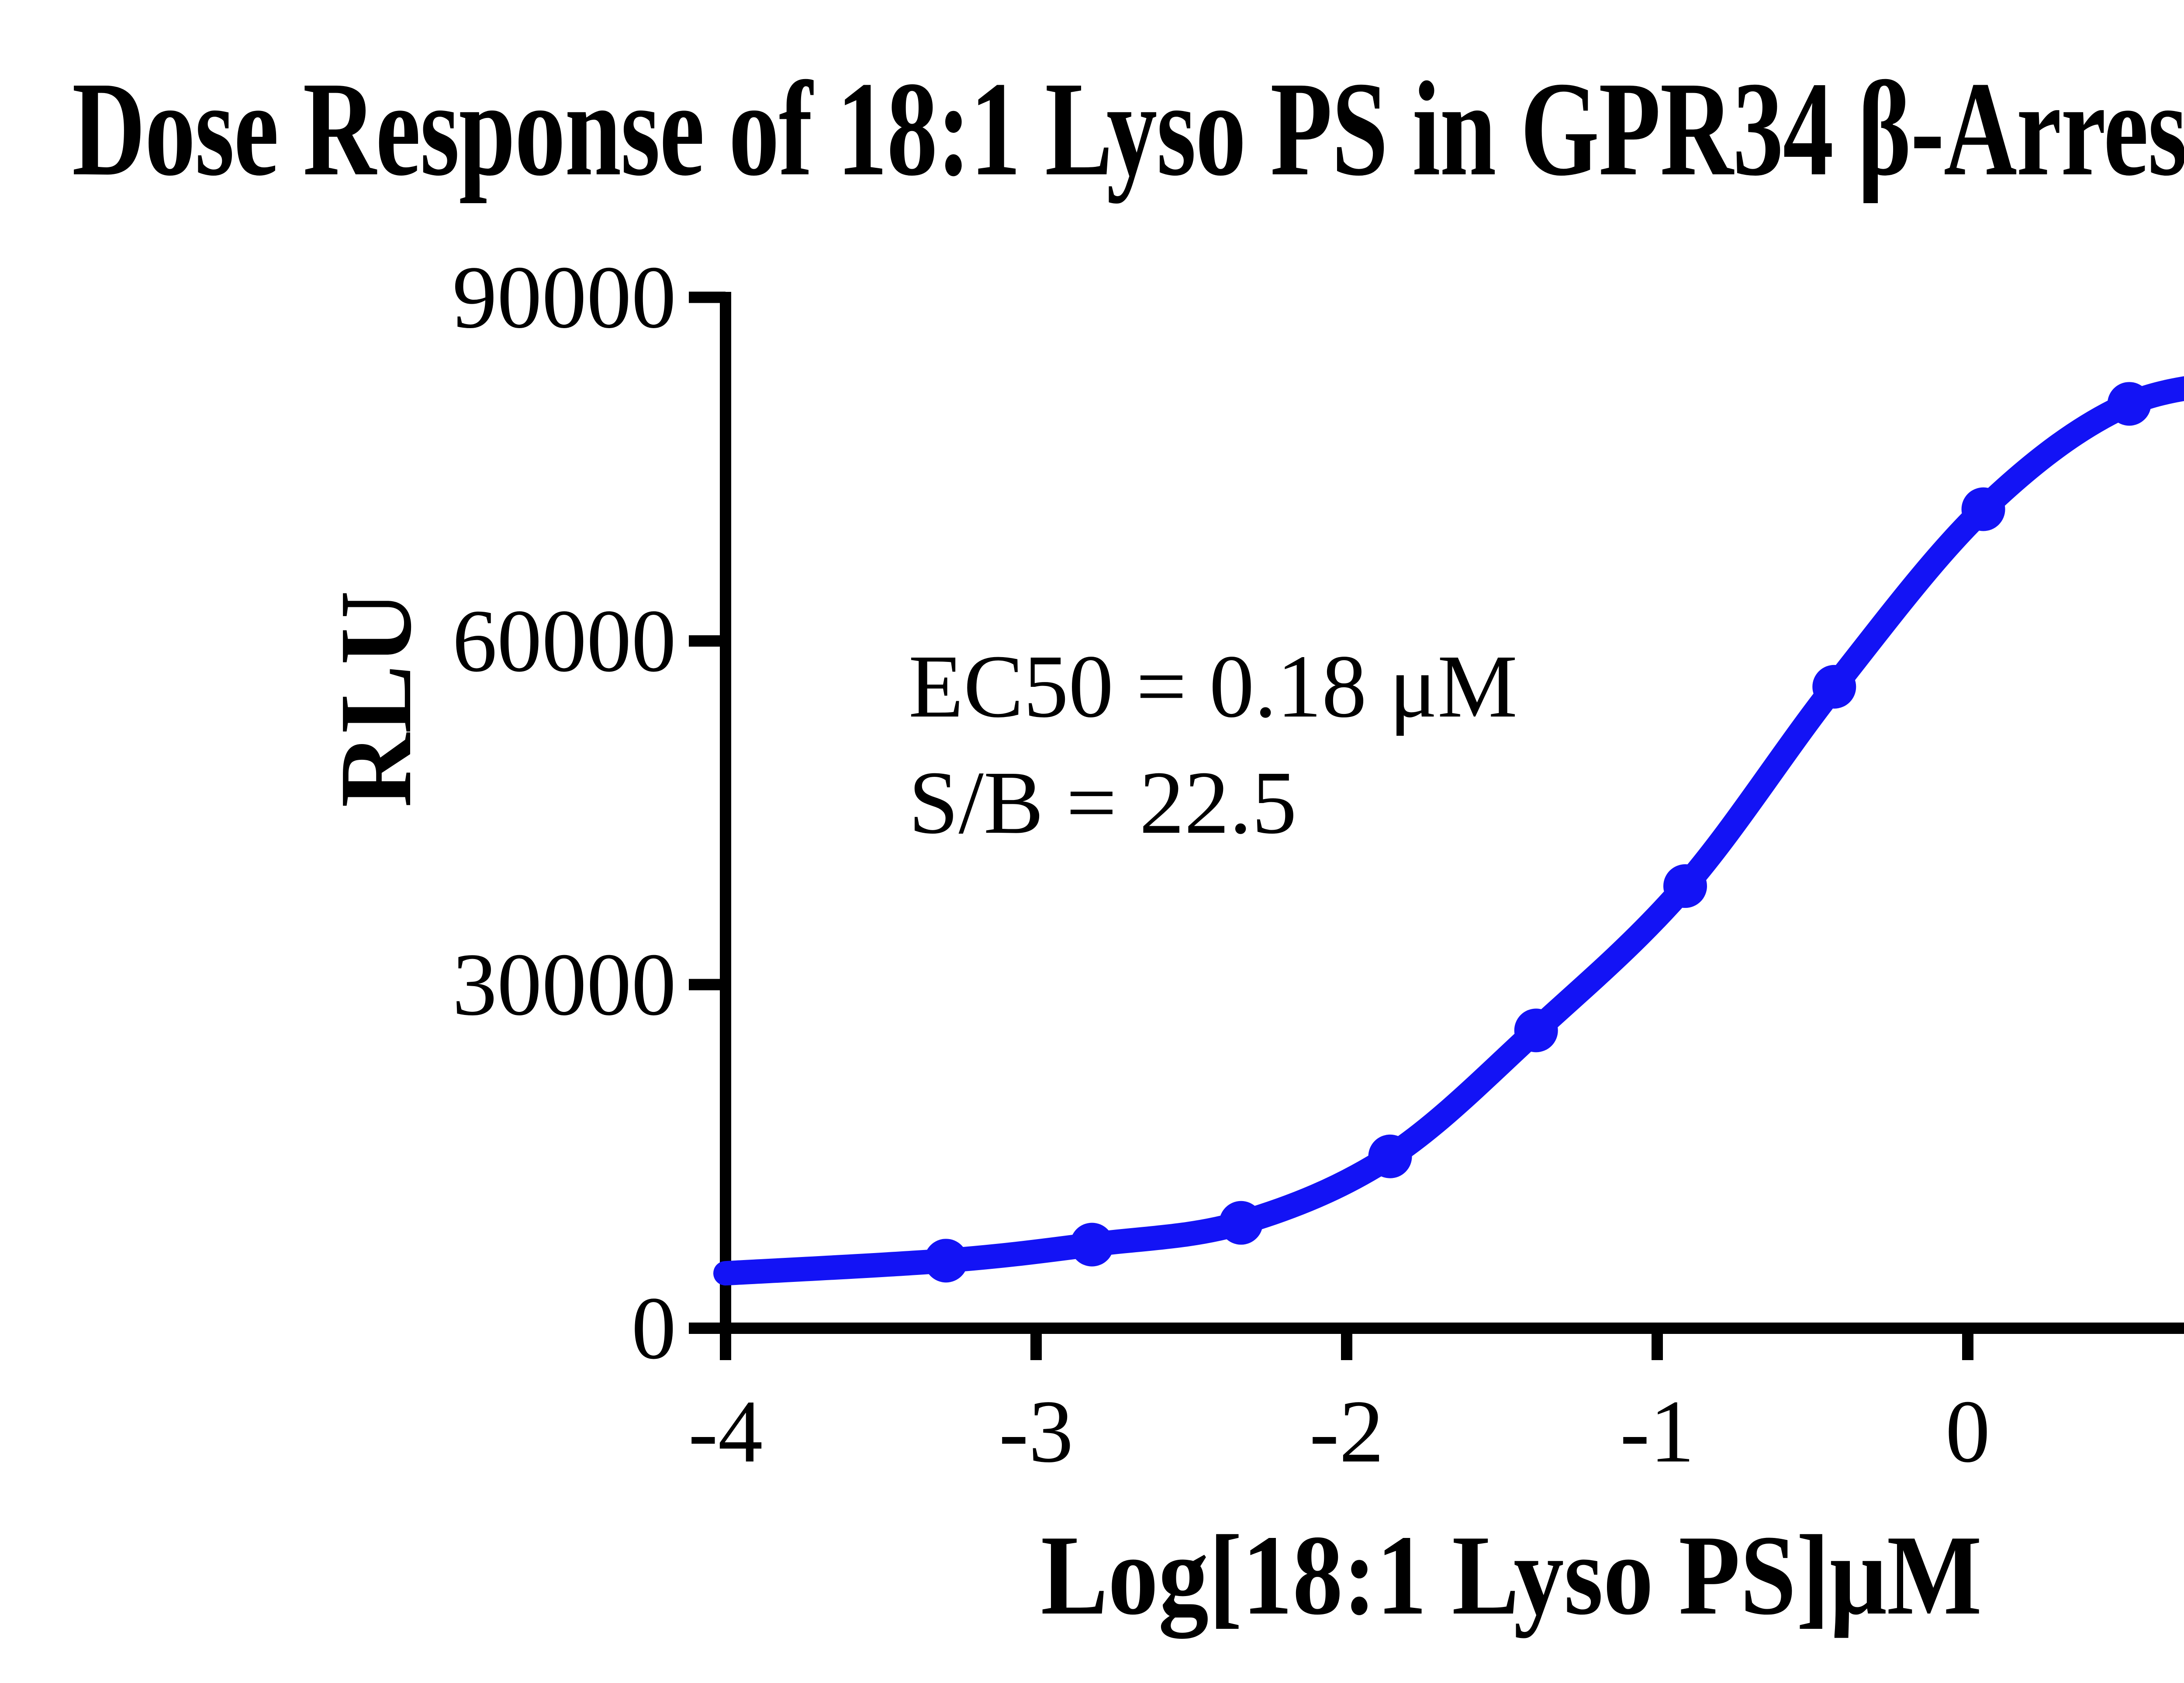 The width and height of the screenshot is (2184, 1683). What do you see at coordinates (1511, 1575) in the screenshot?
I see `x-axis-title: Log[18:1 Lyso PS]μM` at bounding box center [1511, 1575].